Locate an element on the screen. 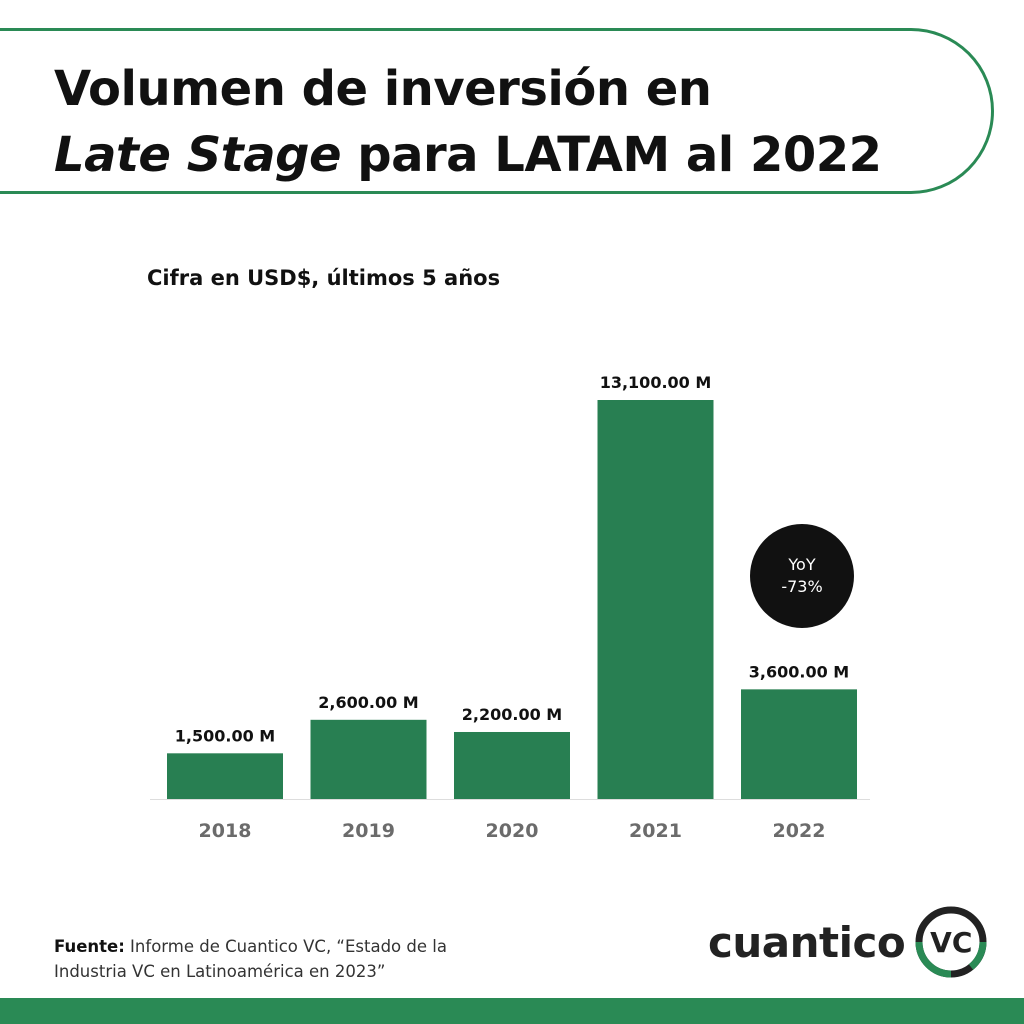  yoy-label: YoY is located at coordinates (802, 564).